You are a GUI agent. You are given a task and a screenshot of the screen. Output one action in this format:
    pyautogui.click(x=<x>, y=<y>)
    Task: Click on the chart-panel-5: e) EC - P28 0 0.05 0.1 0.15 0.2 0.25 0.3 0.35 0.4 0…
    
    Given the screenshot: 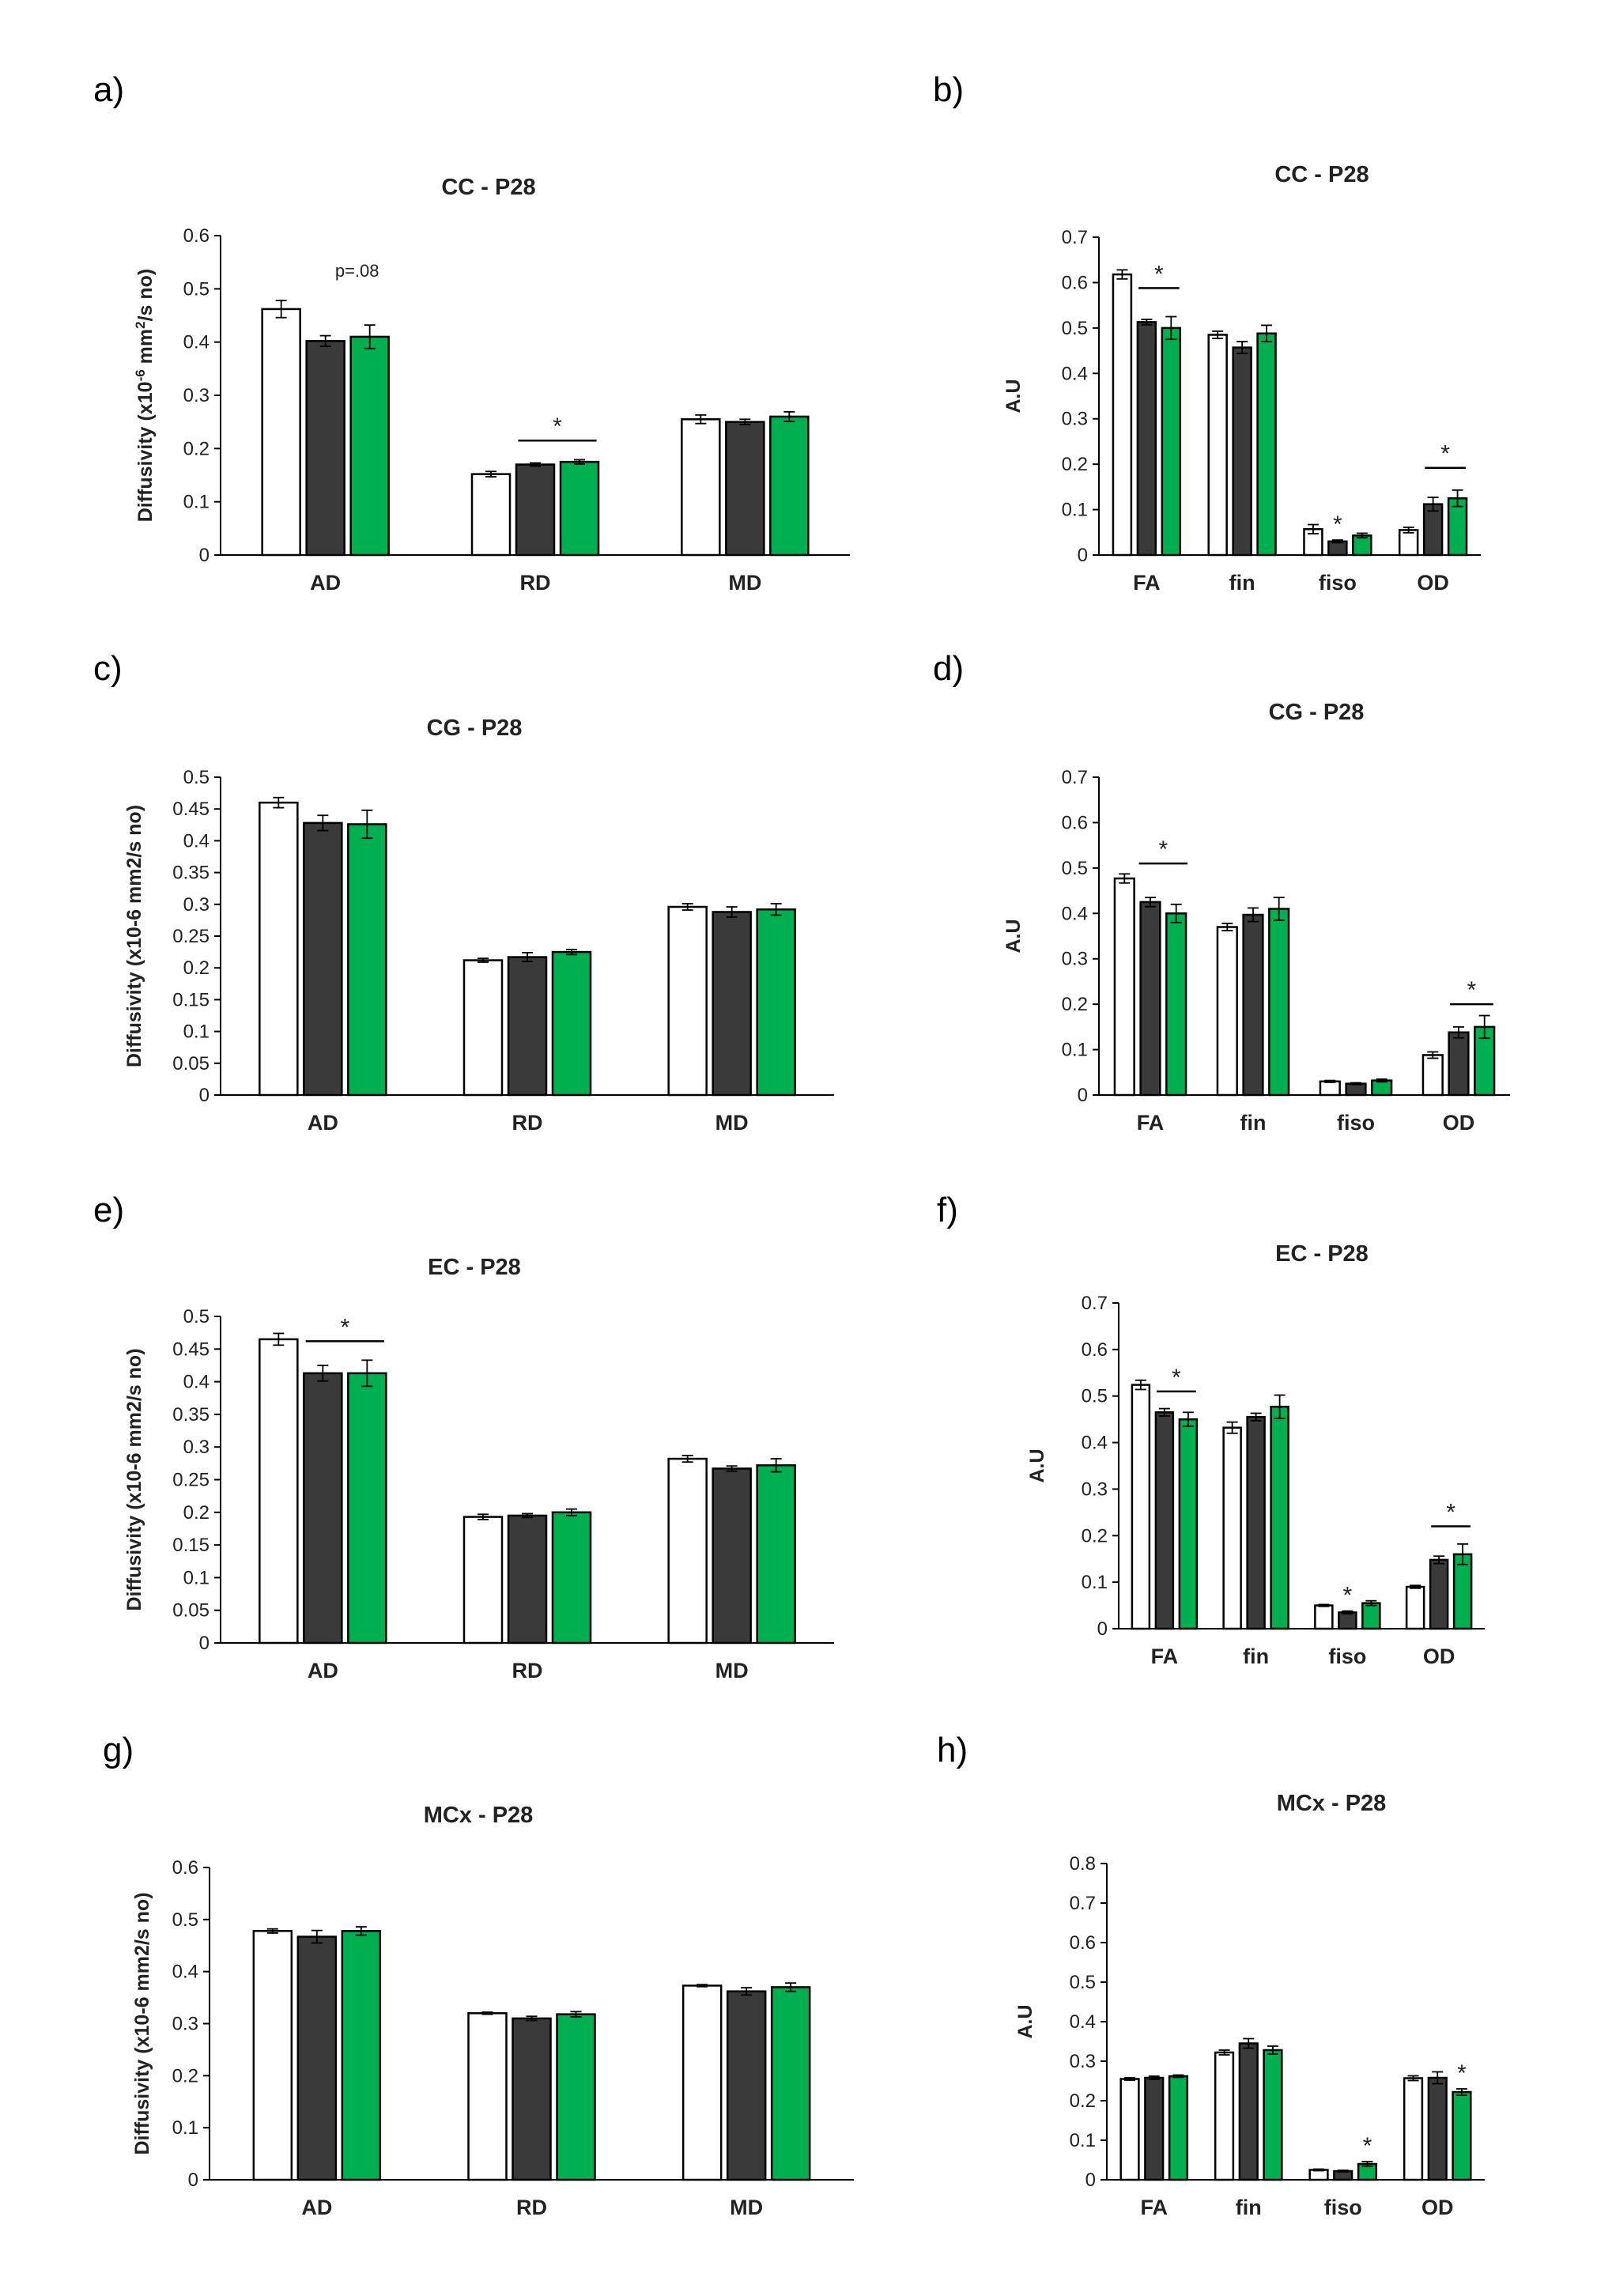 What is the action you would take?
    pyautogui.click(x=463, y=1436)
    